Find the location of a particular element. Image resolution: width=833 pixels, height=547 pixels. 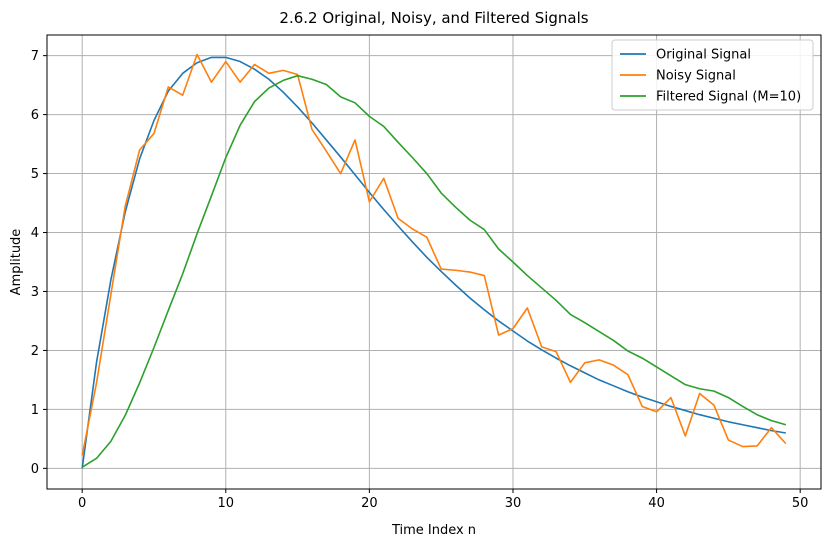

y-axis-label: Amplitude is located at coordinates (16, 262).